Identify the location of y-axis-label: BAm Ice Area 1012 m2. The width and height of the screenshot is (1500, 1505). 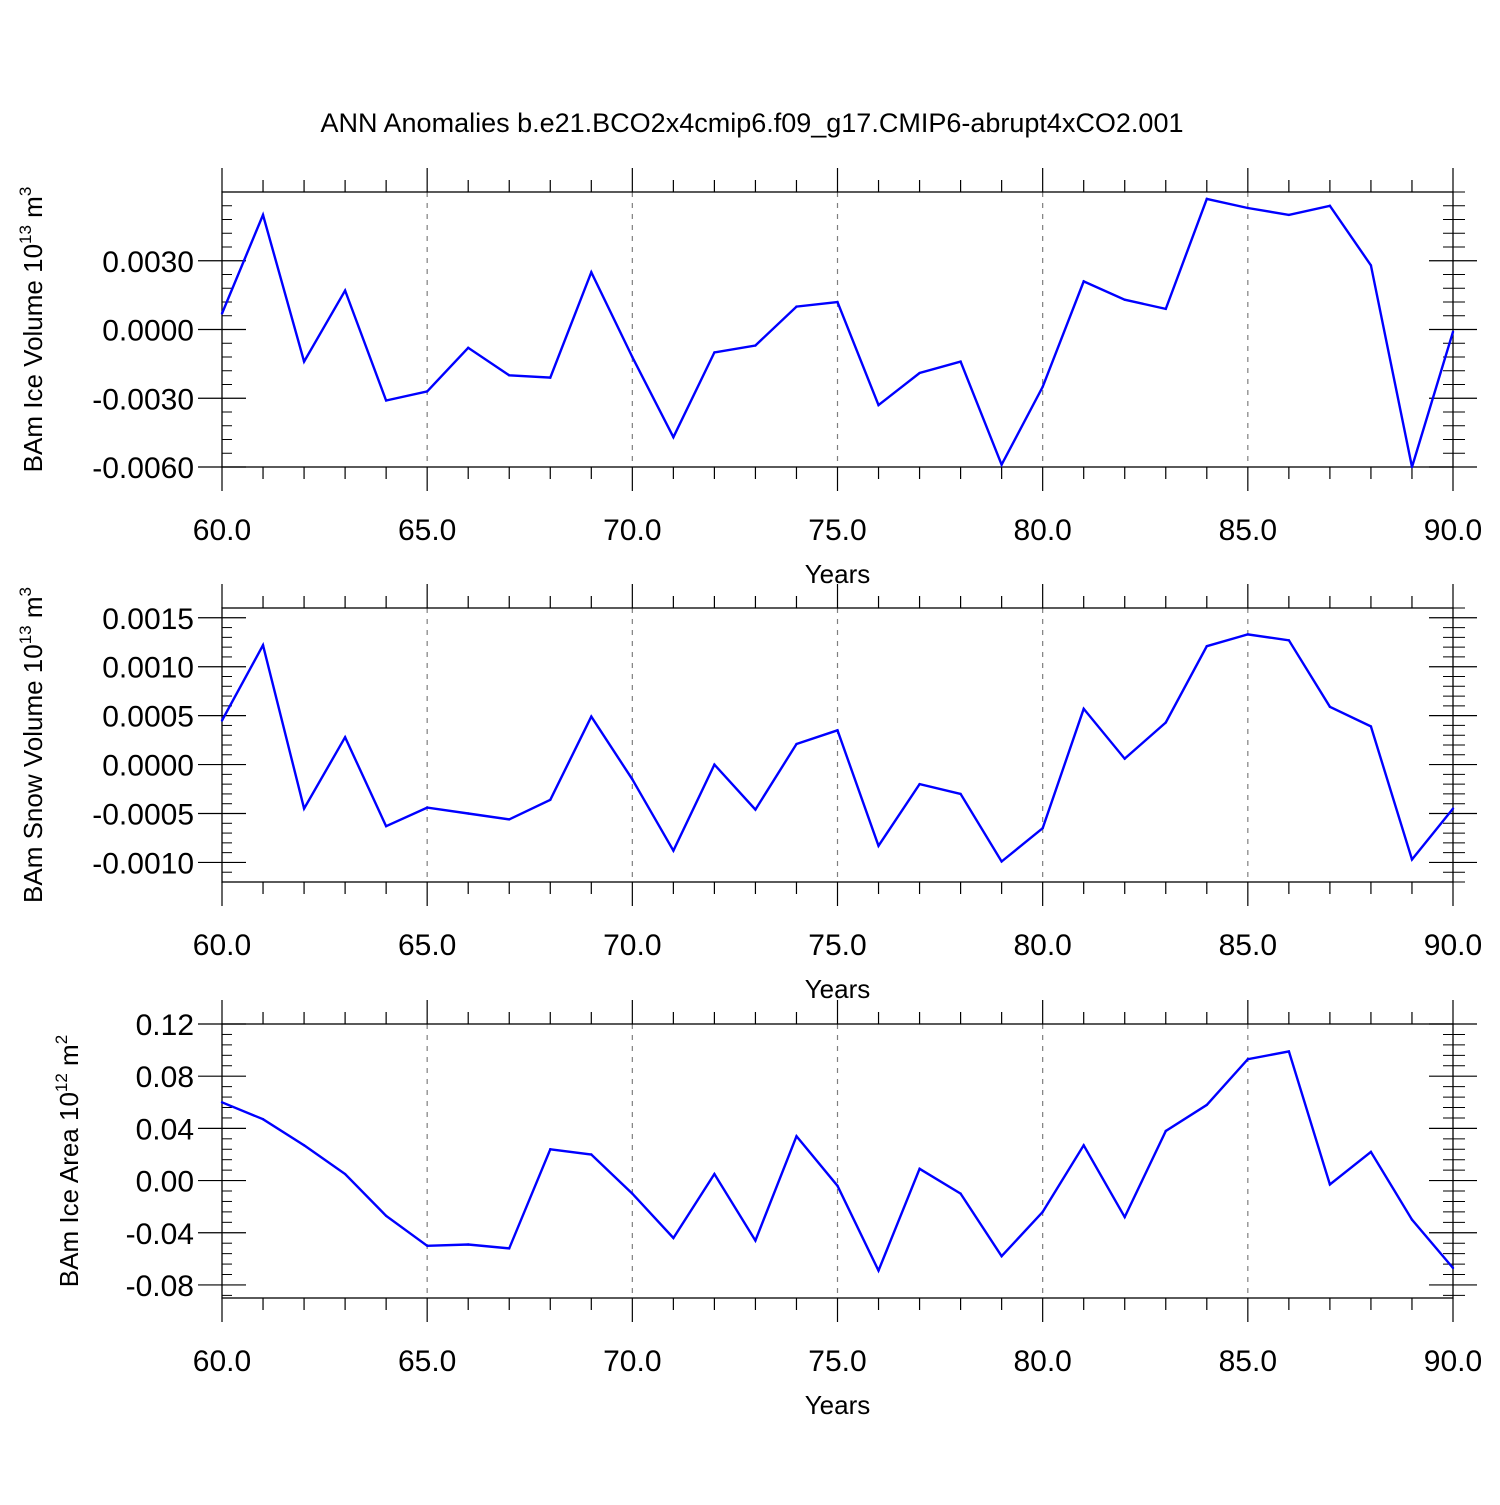
(68, 1161).